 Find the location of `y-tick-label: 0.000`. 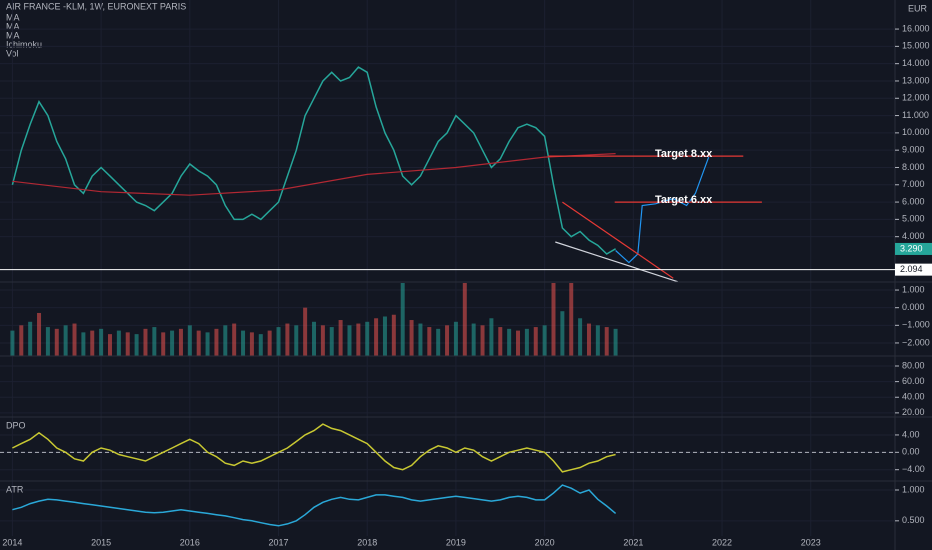

y-tick-label: 0.000 is located at coordinates (913, 307).